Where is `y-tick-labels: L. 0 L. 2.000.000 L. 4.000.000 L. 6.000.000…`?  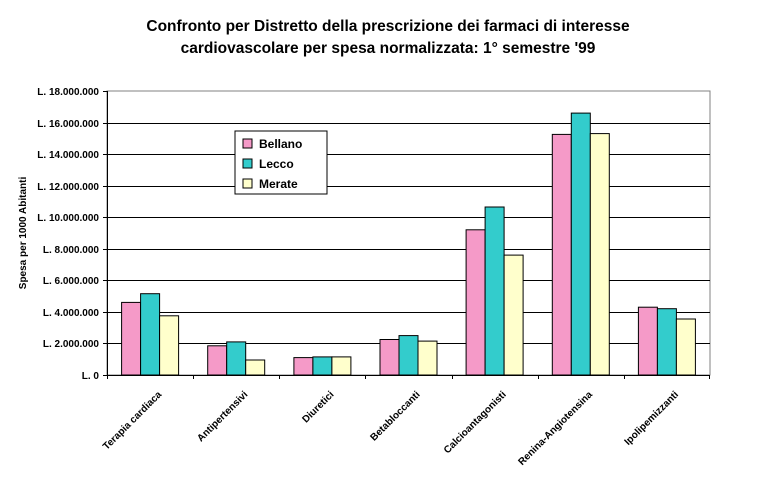
y-tick-labels: L. 0 L. 2.000.000 L. 4.000.000 L. 6.000.000… is located at coordinates (68, 234).